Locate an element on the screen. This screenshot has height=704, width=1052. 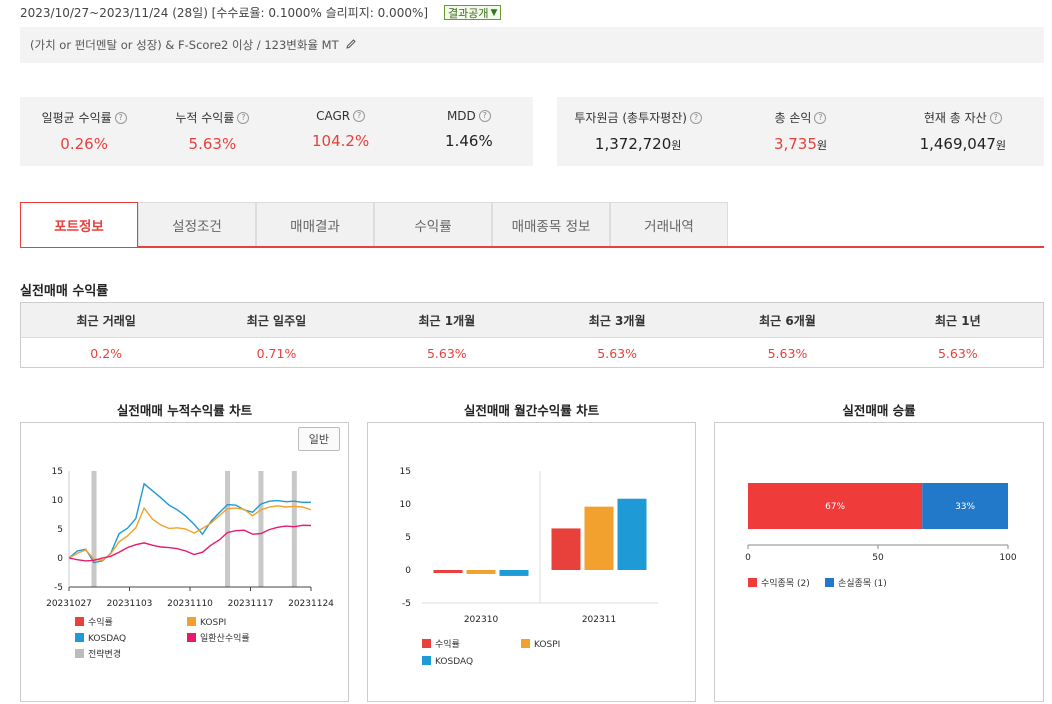
x-tick-label: 50 is located at coordinates (878, 558).